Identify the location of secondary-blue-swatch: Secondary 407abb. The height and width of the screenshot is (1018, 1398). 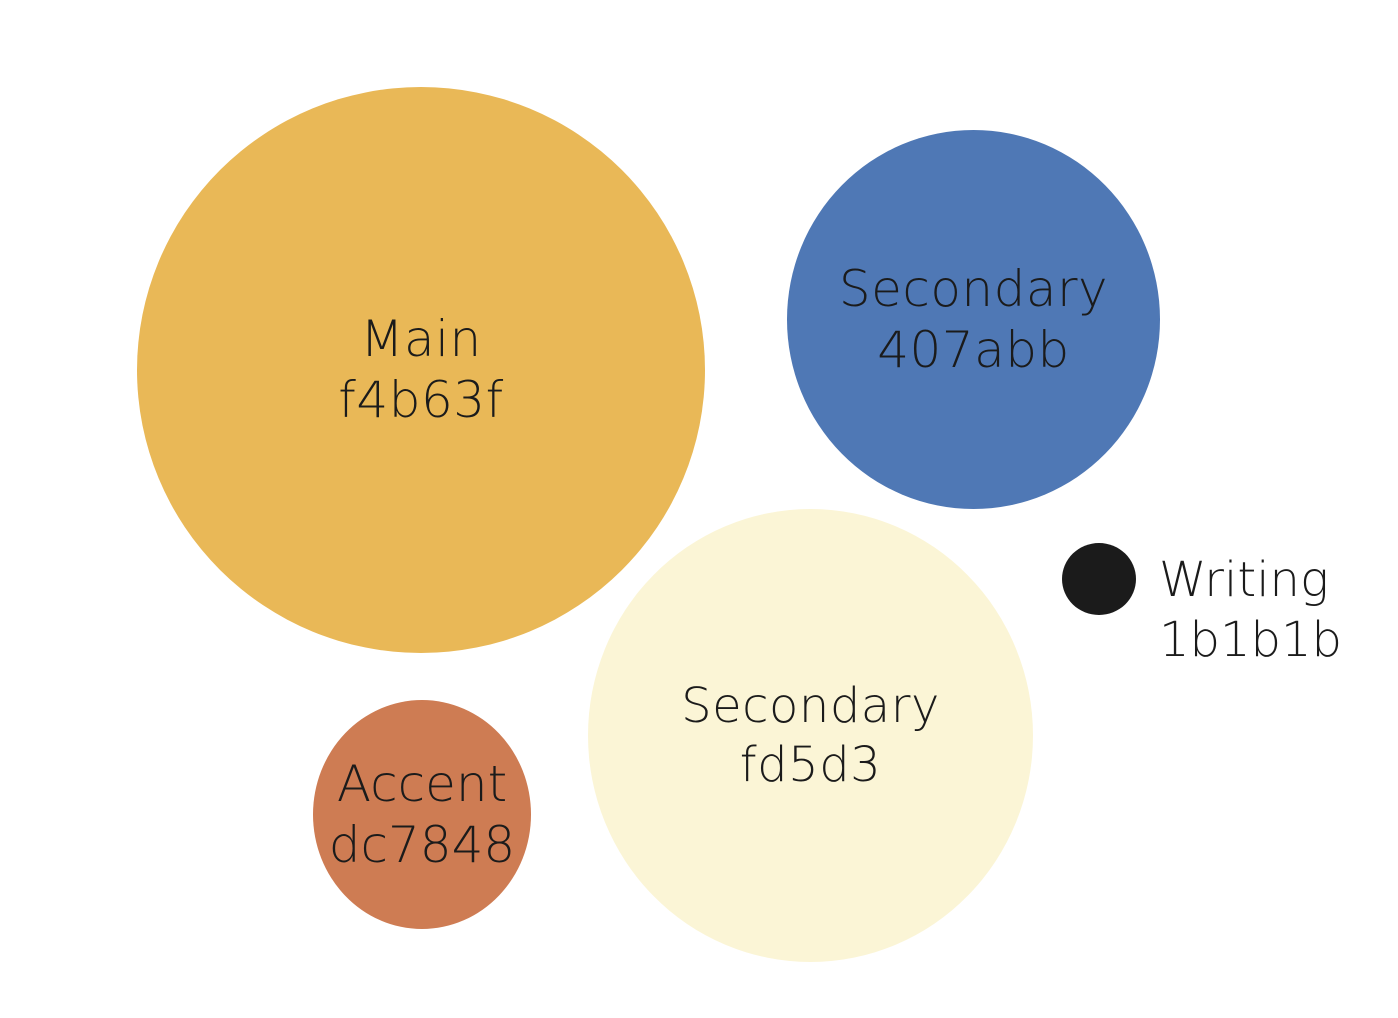
(973, 319).